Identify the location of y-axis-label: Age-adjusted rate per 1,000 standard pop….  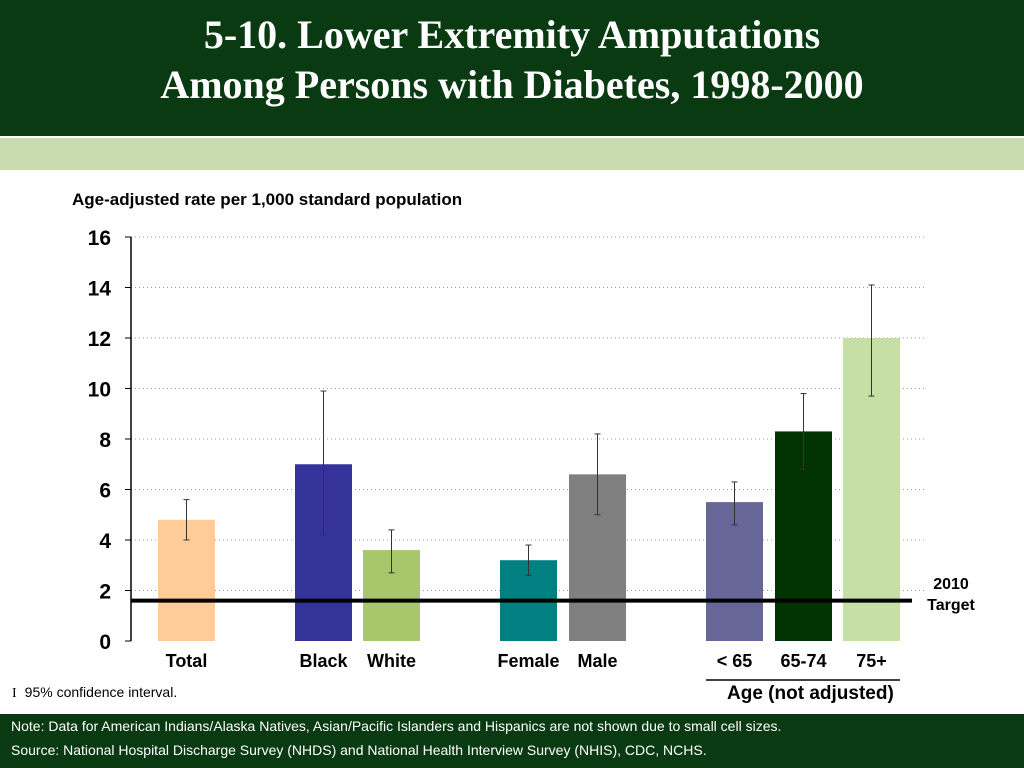
(267, 199).